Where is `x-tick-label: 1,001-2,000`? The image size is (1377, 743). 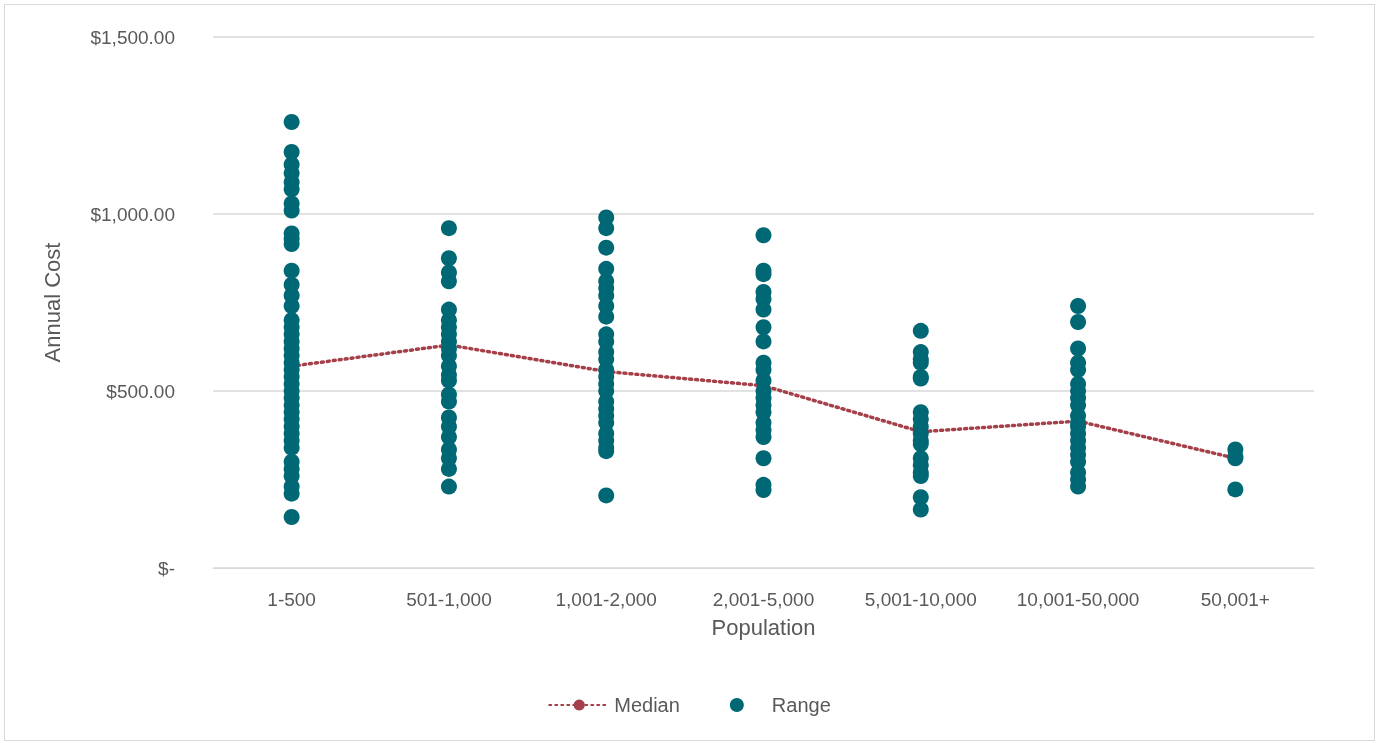
x-tick-label: 1,001-2,000 is located at coordinates (606, 599).